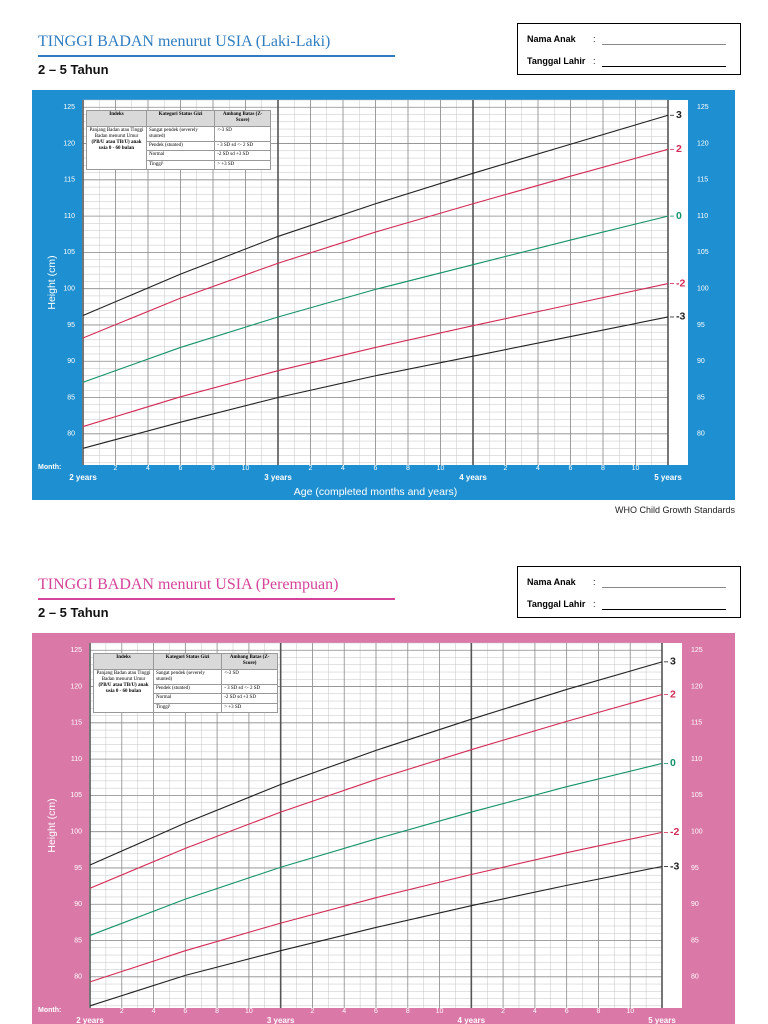 This screenshot has height=1024, width=768. I want to click on table-cell: -2 SD sd +3 SD, so click(249, 698).